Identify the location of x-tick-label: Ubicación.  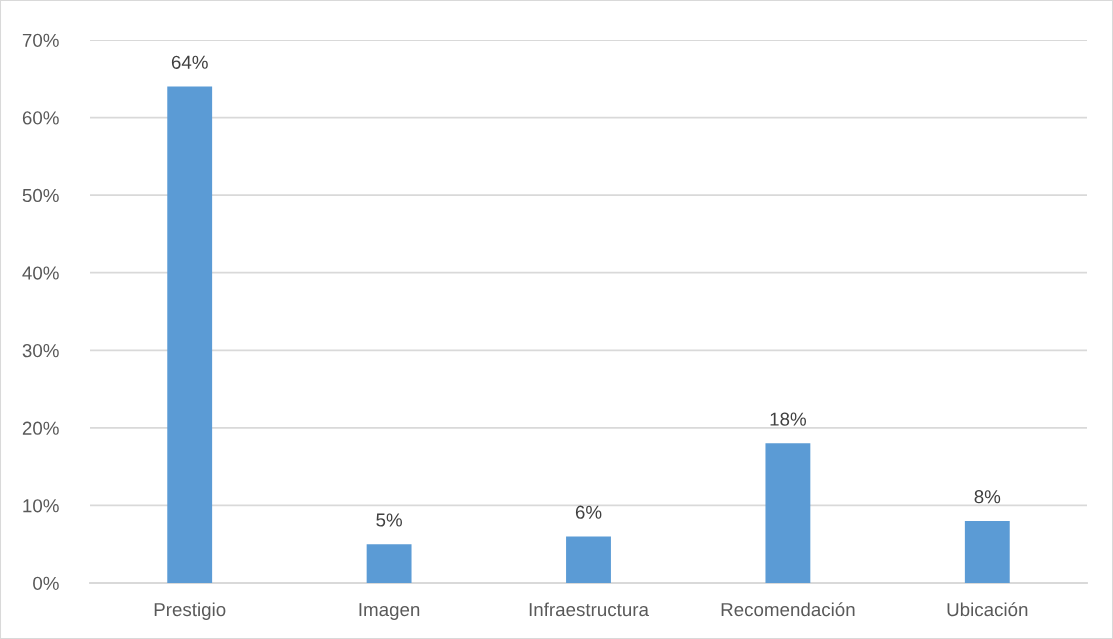
(987, 609).